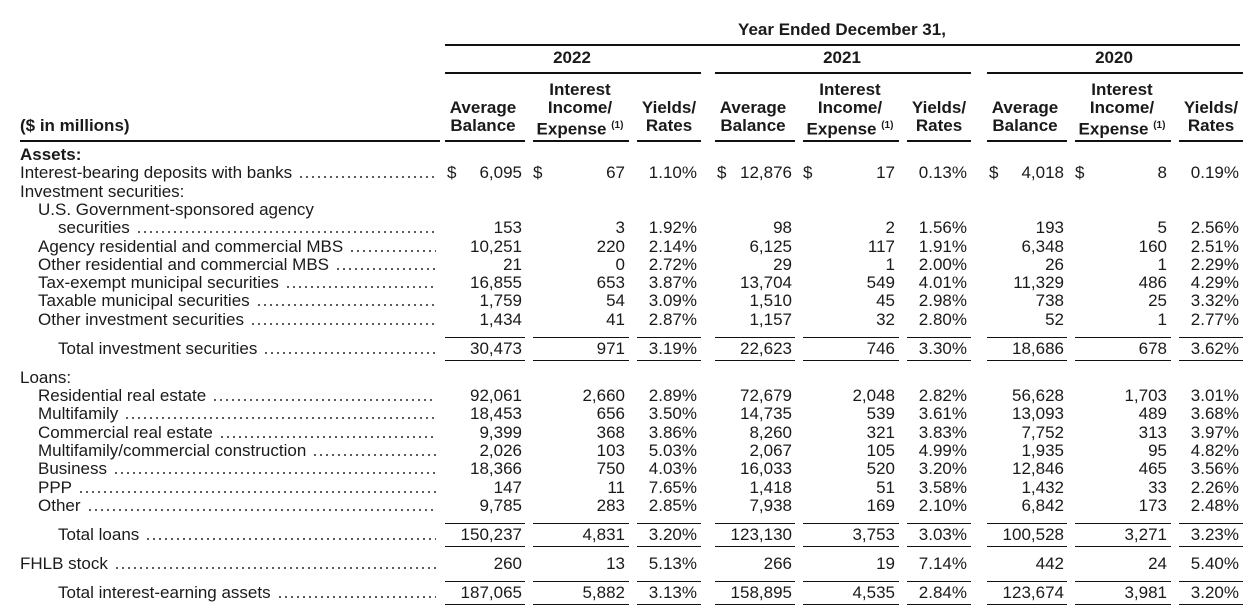  Describe the element at coordinates (616, 487) in the screenshot. I see `cell-value: 11` at that location.